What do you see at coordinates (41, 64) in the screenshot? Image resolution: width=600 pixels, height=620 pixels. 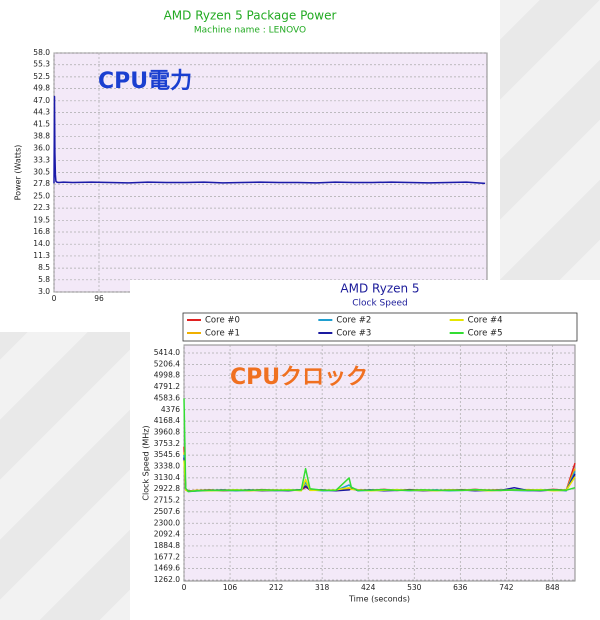 I see `y-tick-label: 55.3` at bounding box center [41, 64].